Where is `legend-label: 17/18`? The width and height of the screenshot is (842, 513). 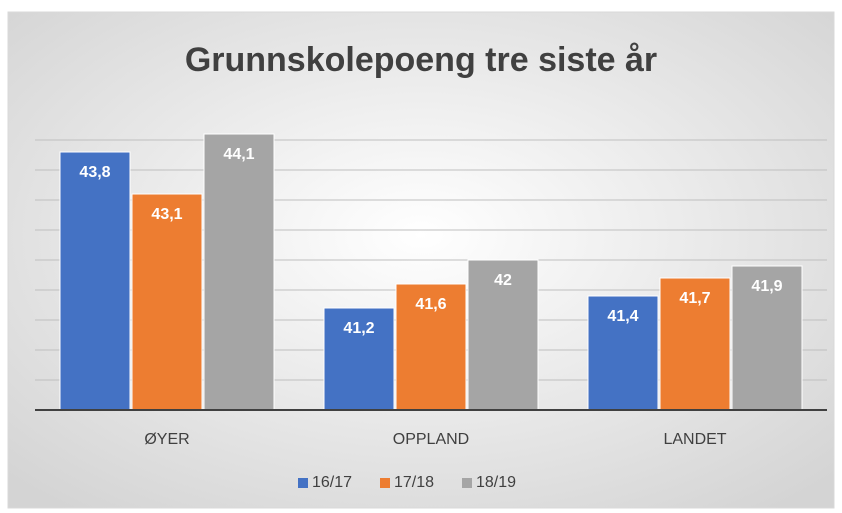 legend-label: 17/18 is located at coordinates (414, 482).